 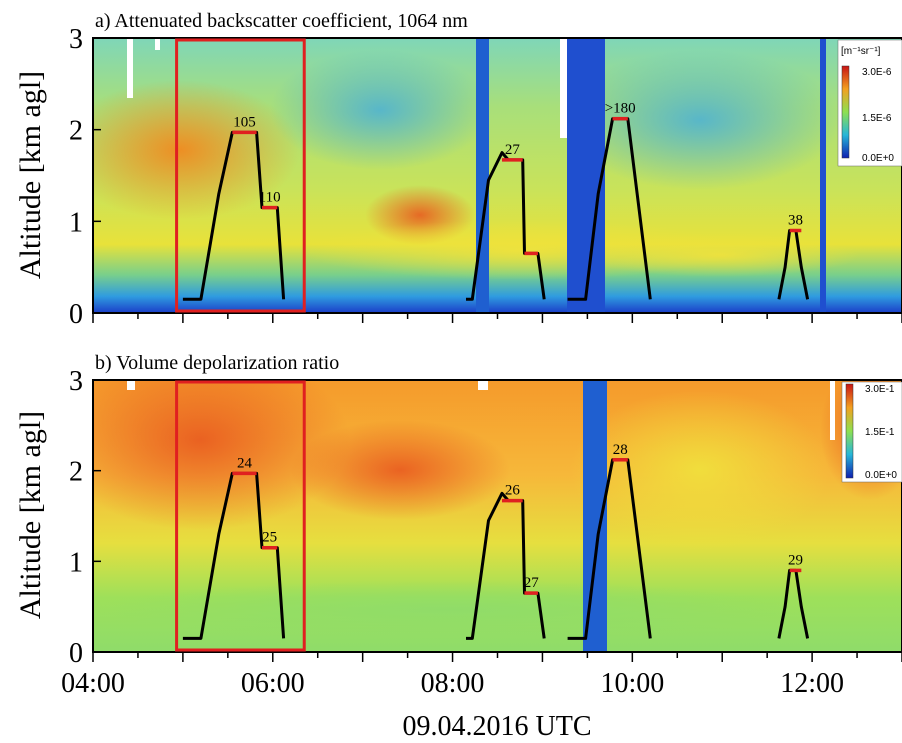 I want to click on level-label-a-5: 38, so click(x=795, y=221).